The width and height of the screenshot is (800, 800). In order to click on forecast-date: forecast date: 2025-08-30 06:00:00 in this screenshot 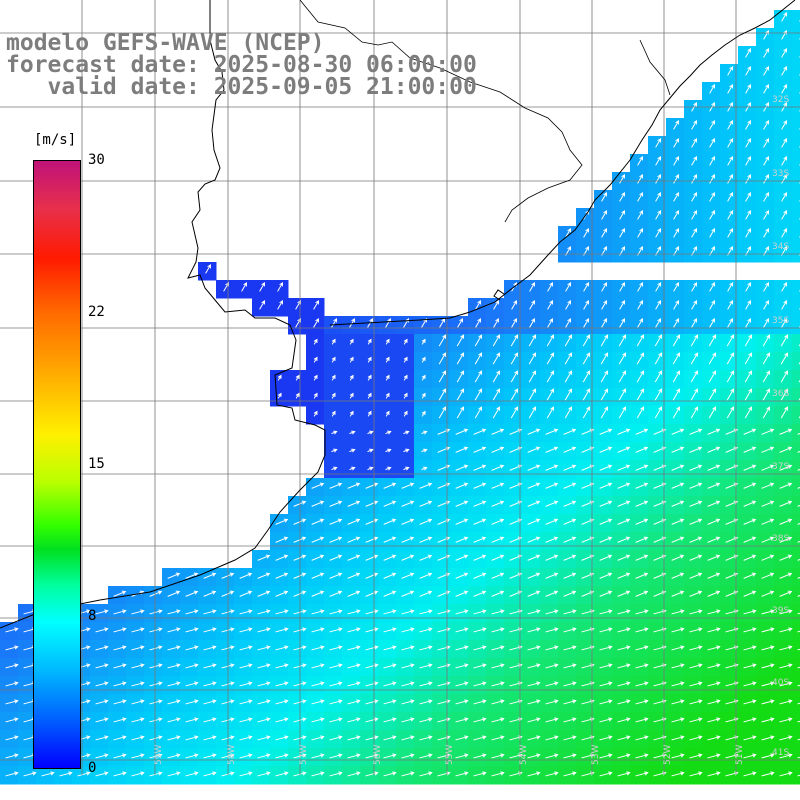, I will do `click(241, 65)`.